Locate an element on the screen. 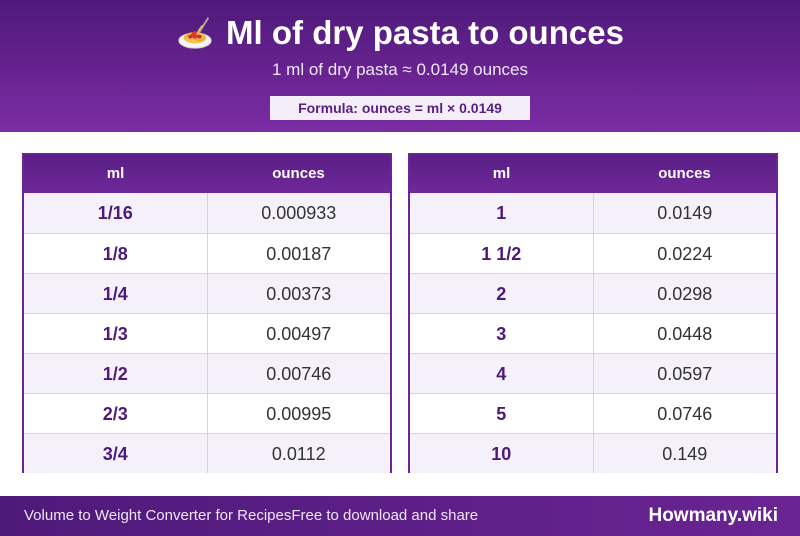 Image resolution: width=800 pixels, height=536 pixels. ounces-cell: 0.00373 is located at coordinates (299, 294).